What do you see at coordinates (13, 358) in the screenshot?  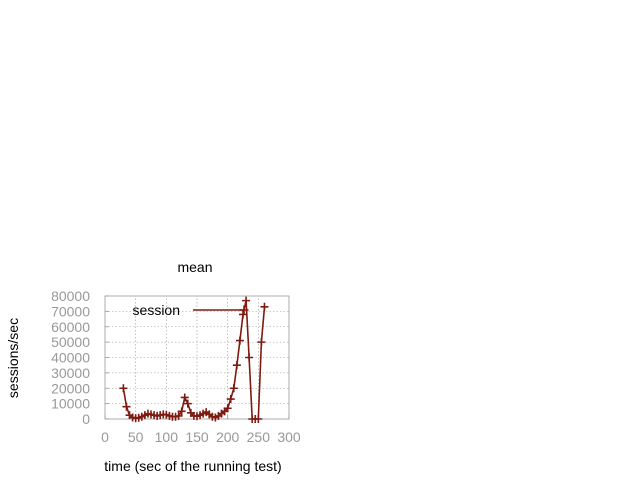 I see `y-axis-label: sessions/sec` at bounding box center [13, 358].